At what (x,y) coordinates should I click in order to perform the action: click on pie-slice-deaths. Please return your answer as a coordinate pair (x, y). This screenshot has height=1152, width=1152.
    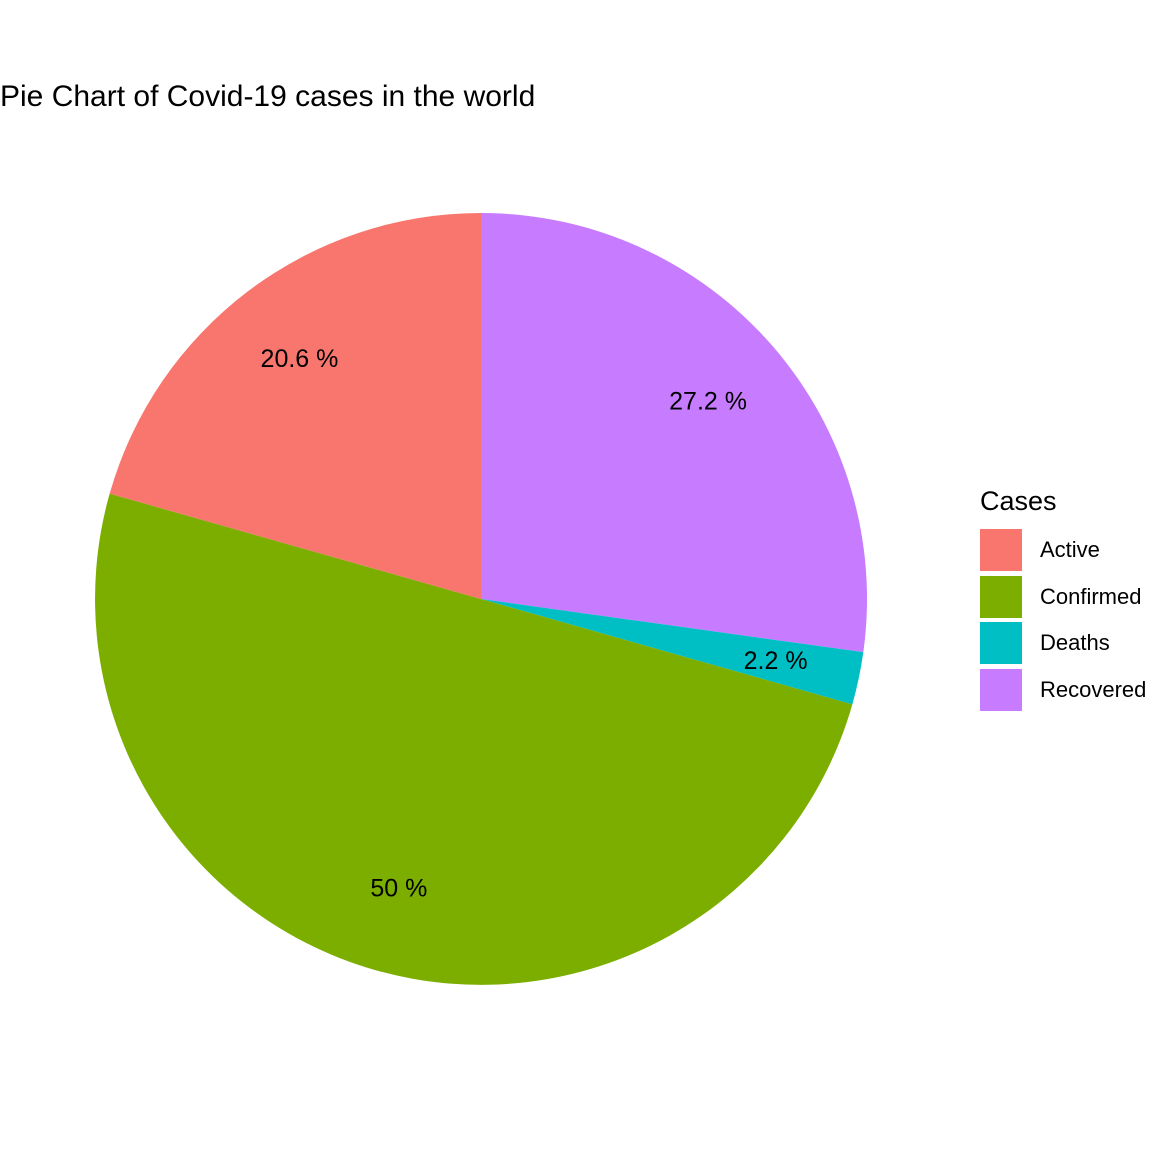
    Looking at the image, I should click on (672, 652).